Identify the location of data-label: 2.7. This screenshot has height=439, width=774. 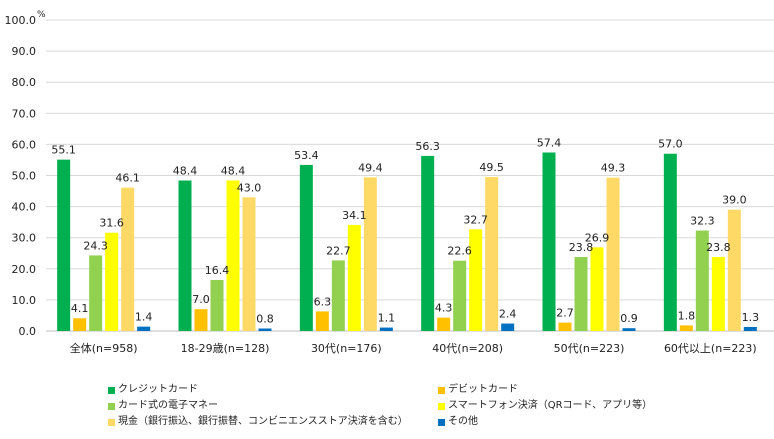
(565, 313).